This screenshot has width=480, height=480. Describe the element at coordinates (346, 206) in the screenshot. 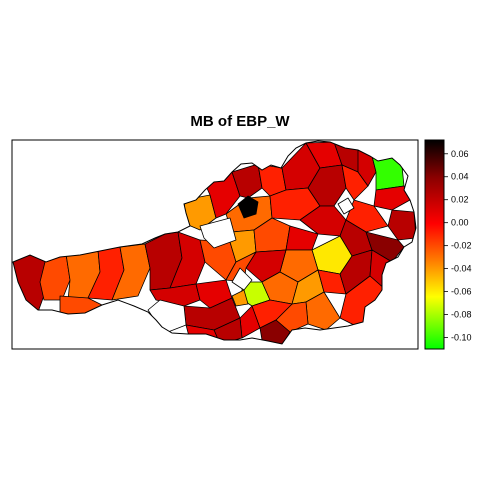

I see `vienna-region` at that location.